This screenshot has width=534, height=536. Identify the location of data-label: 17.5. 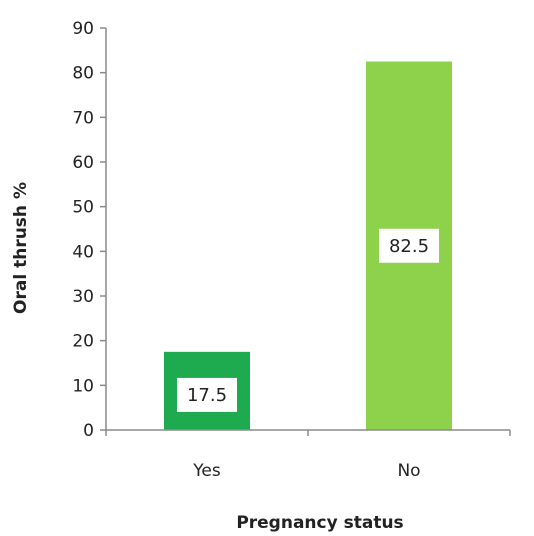
(207, 395).